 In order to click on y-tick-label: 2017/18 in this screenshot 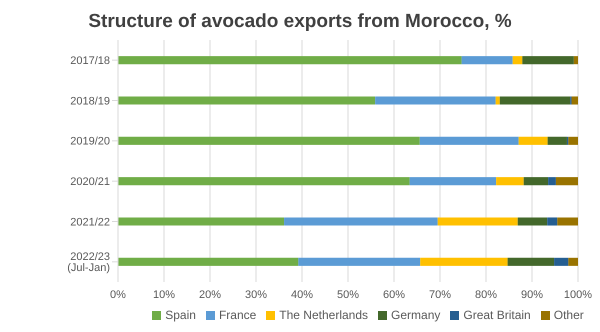, I will do `click(90, 61)`.